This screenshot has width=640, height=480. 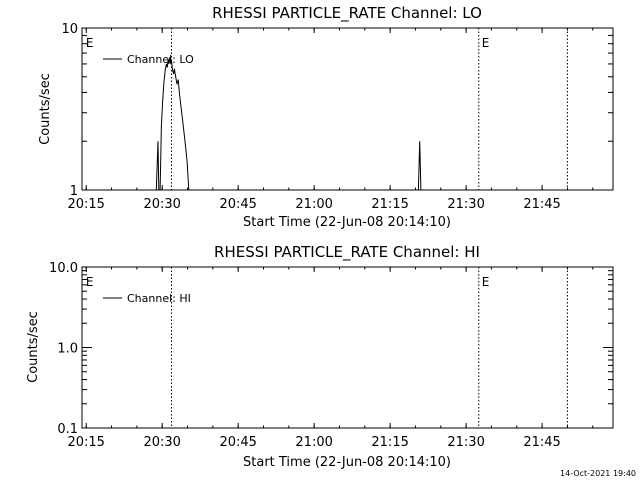 What do you see at coordinates (347, 252) in the screenshot?
I see `chart-title: RHESSI PARTICLE_RATE Channel: HI` at bounding box center [347, 252].